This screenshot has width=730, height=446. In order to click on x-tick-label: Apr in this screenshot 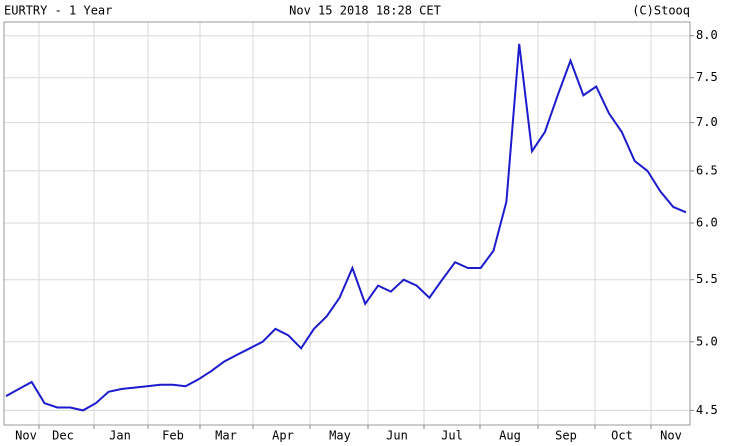, I will do `click(283, 436)`.